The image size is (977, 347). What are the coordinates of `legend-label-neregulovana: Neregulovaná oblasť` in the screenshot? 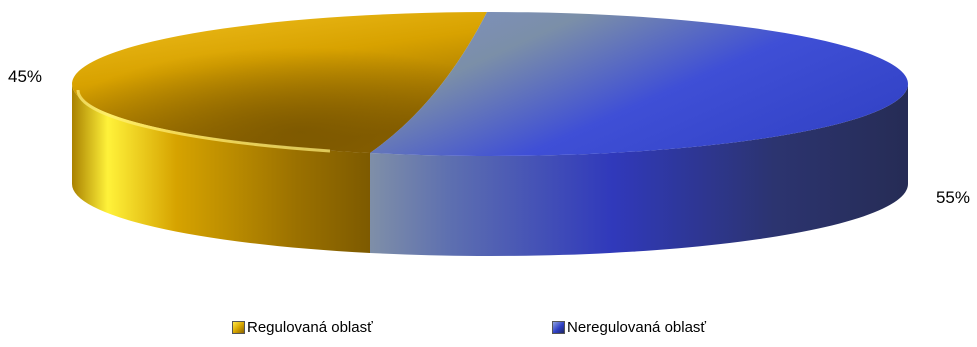 It's located at (637, 327).